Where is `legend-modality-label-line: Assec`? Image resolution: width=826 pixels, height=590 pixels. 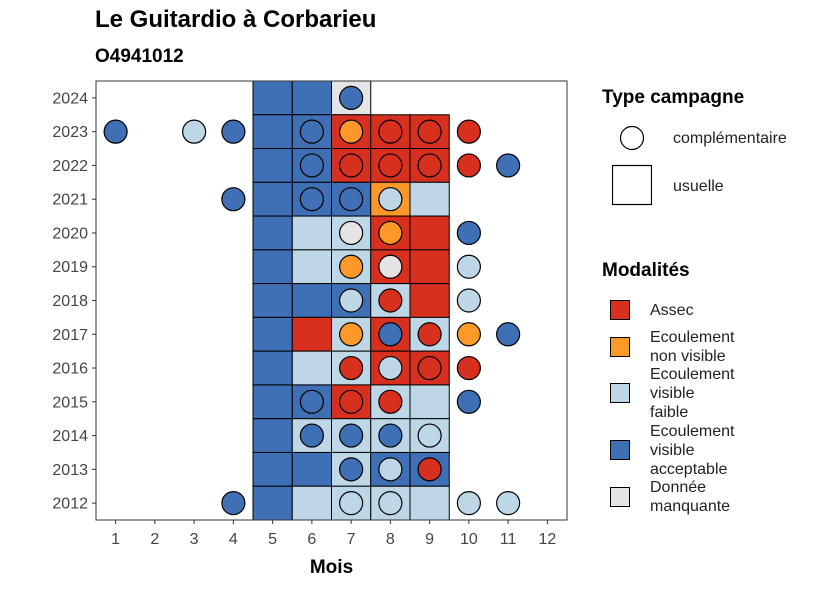
legend-modality-label-line: Assec is located at coordinates (672, 310).